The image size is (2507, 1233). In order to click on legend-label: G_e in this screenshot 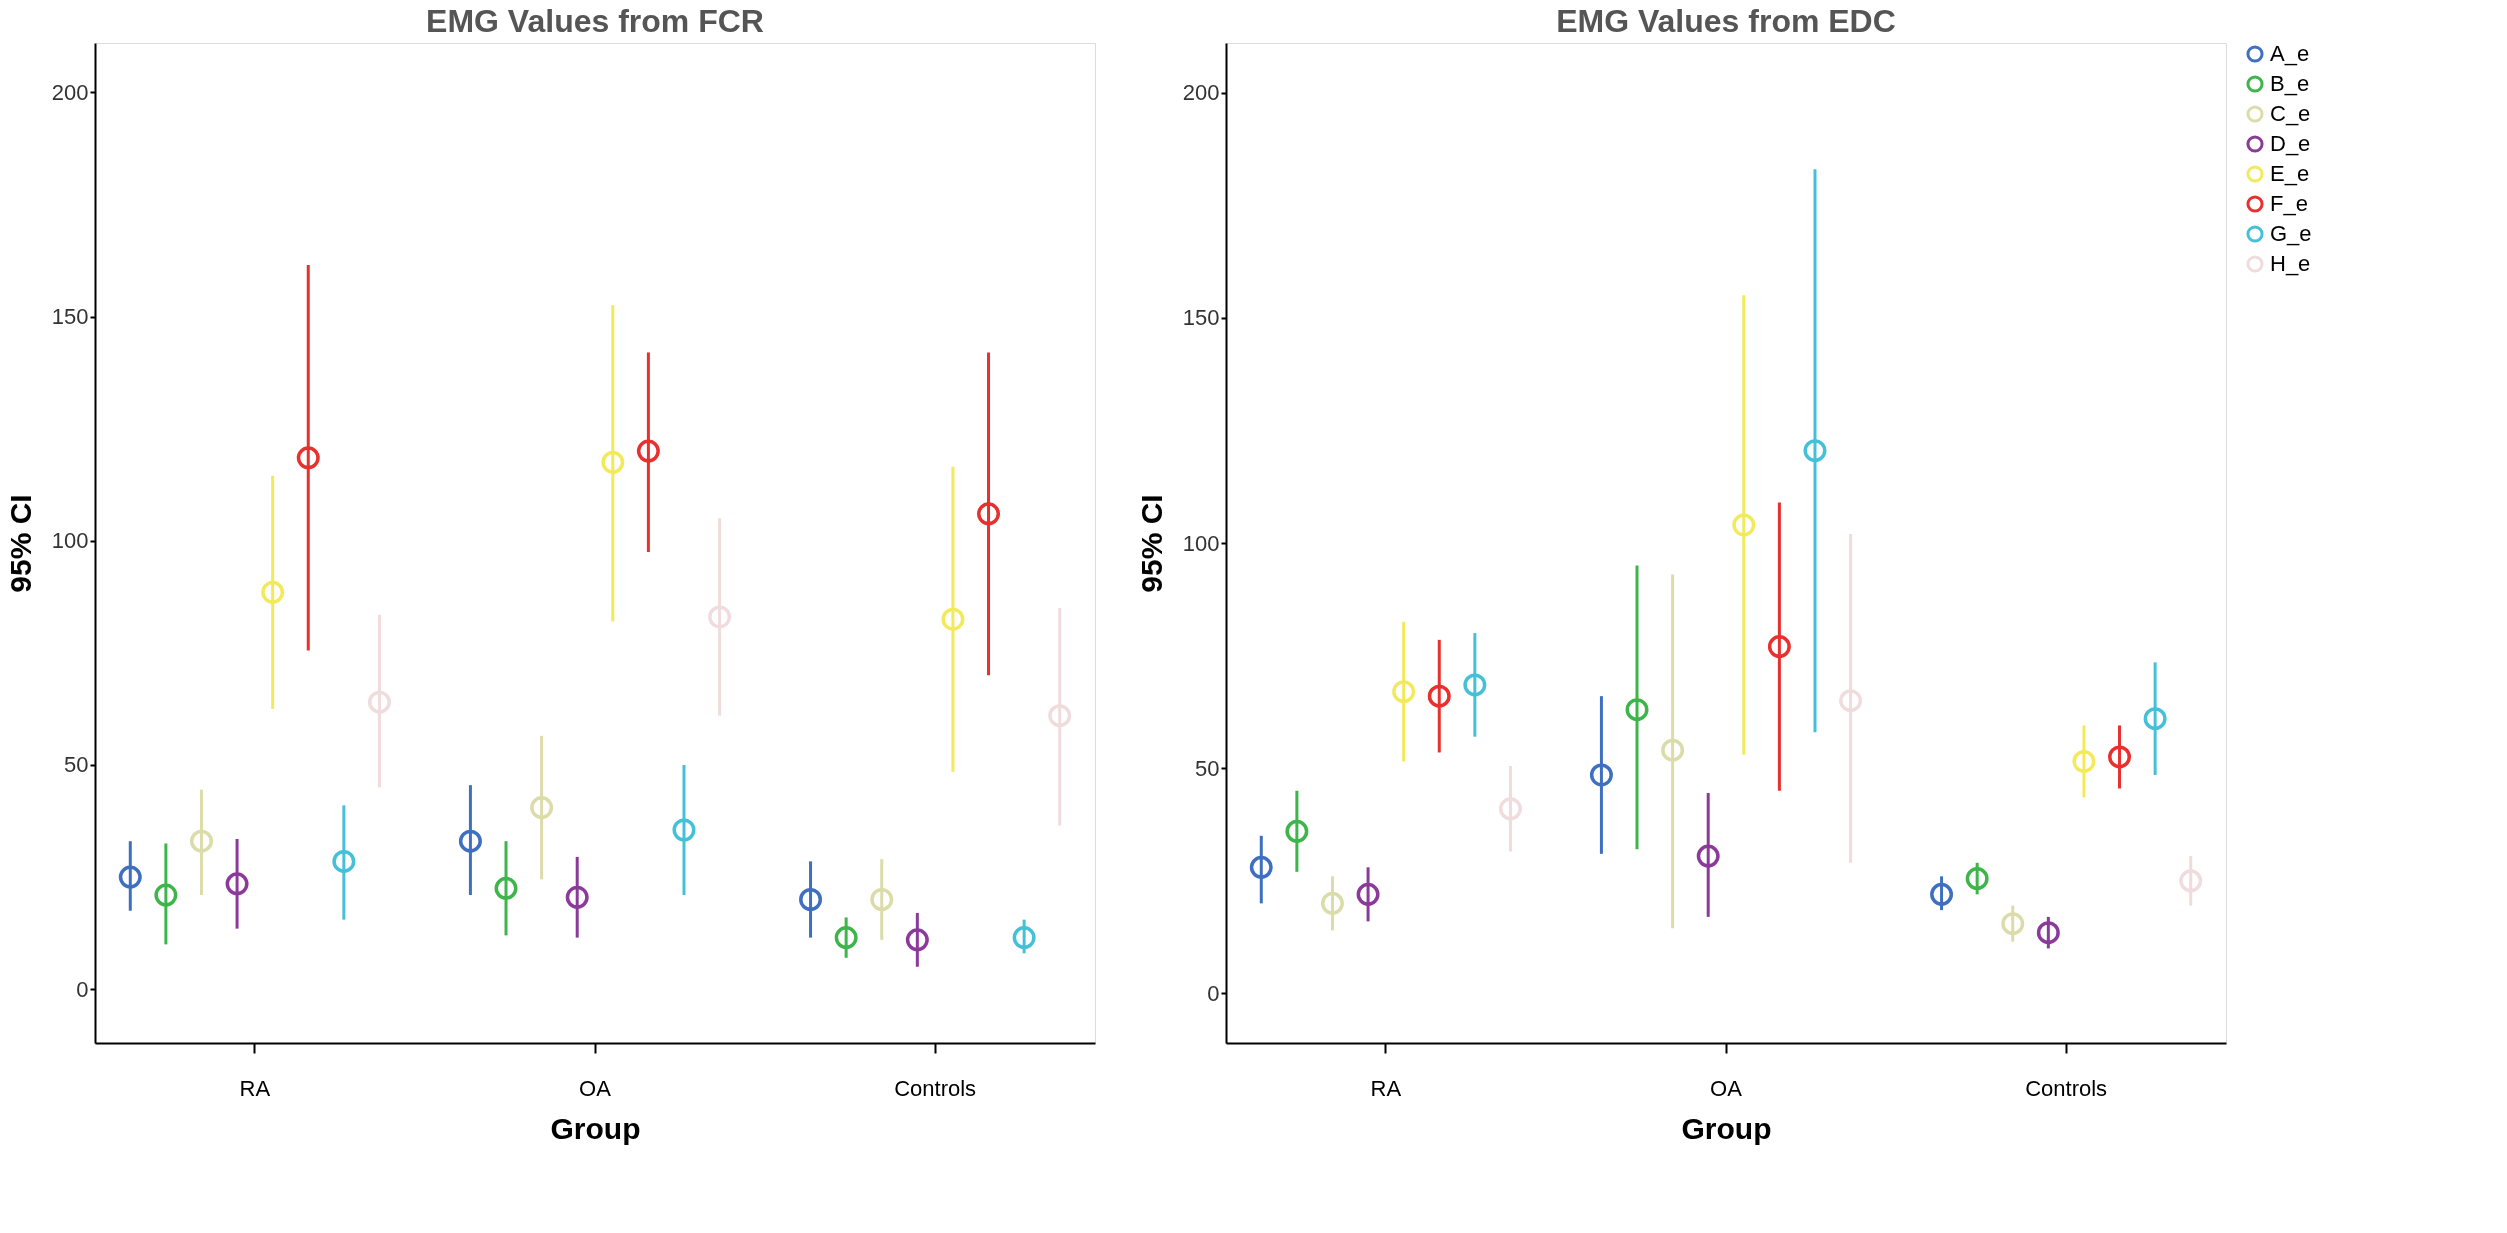, I will do `click(2291, 233)`.